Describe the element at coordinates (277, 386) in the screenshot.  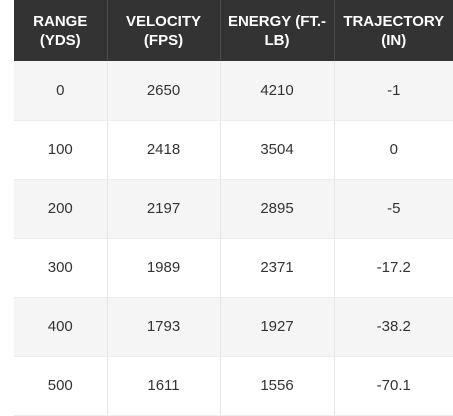
I see `cell-energy: 1556` at that location.